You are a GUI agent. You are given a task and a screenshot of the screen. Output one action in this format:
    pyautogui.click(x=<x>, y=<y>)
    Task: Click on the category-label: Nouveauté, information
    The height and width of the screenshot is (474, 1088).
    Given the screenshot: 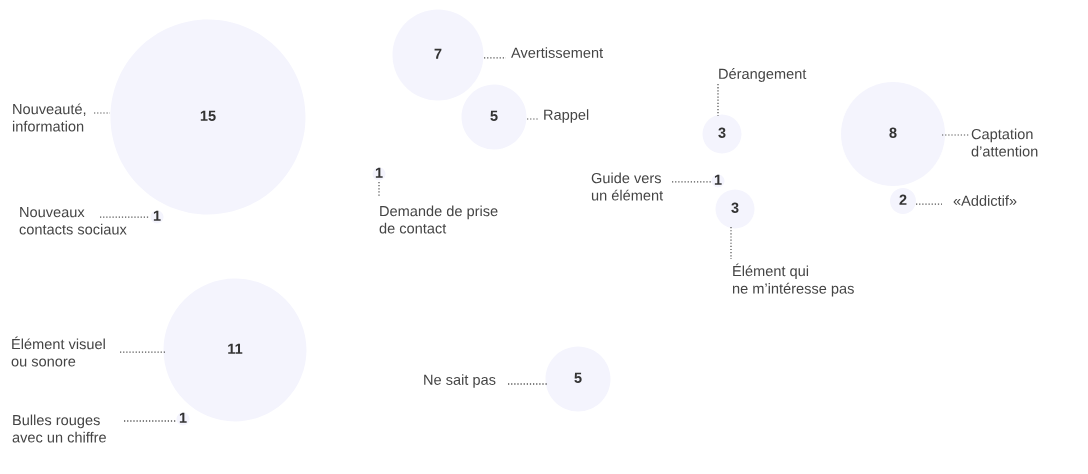 What is the action you would take?
    pyautogui.click(x=49, y=117)
    